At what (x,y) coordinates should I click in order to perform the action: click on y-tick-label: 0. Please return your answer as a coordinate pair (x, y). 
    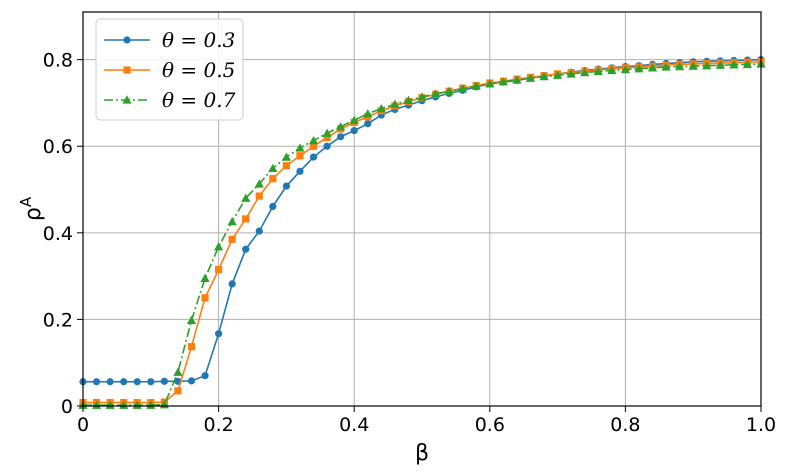
    Looking at the image, I should click on (67, 407).